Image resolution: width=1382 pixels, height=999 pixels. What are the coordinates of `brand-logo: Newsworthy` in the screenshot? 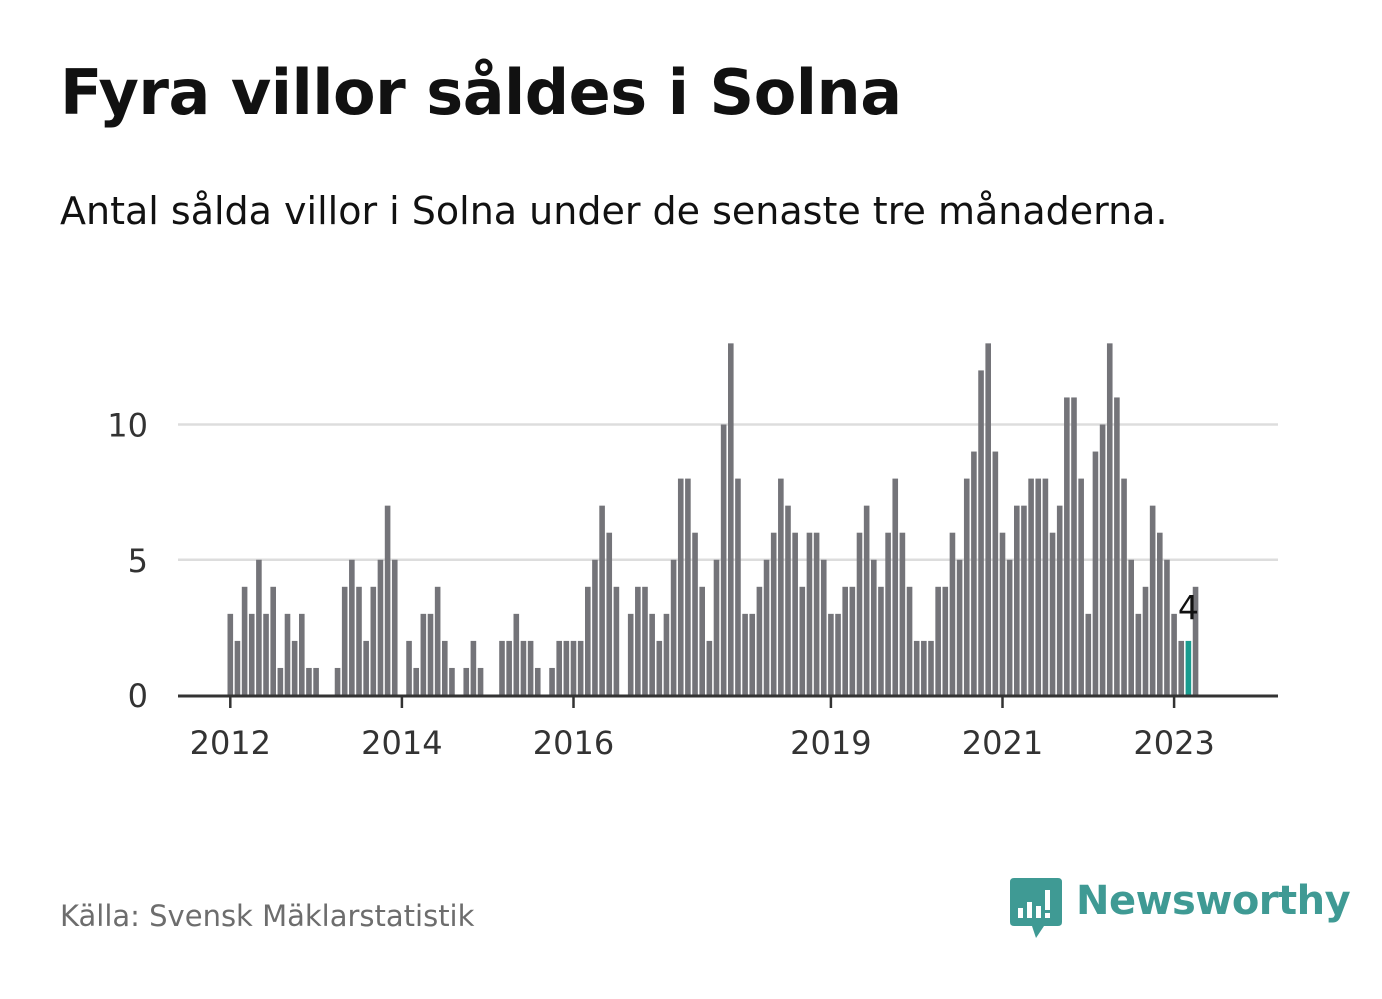 It's located at (1180, 909).